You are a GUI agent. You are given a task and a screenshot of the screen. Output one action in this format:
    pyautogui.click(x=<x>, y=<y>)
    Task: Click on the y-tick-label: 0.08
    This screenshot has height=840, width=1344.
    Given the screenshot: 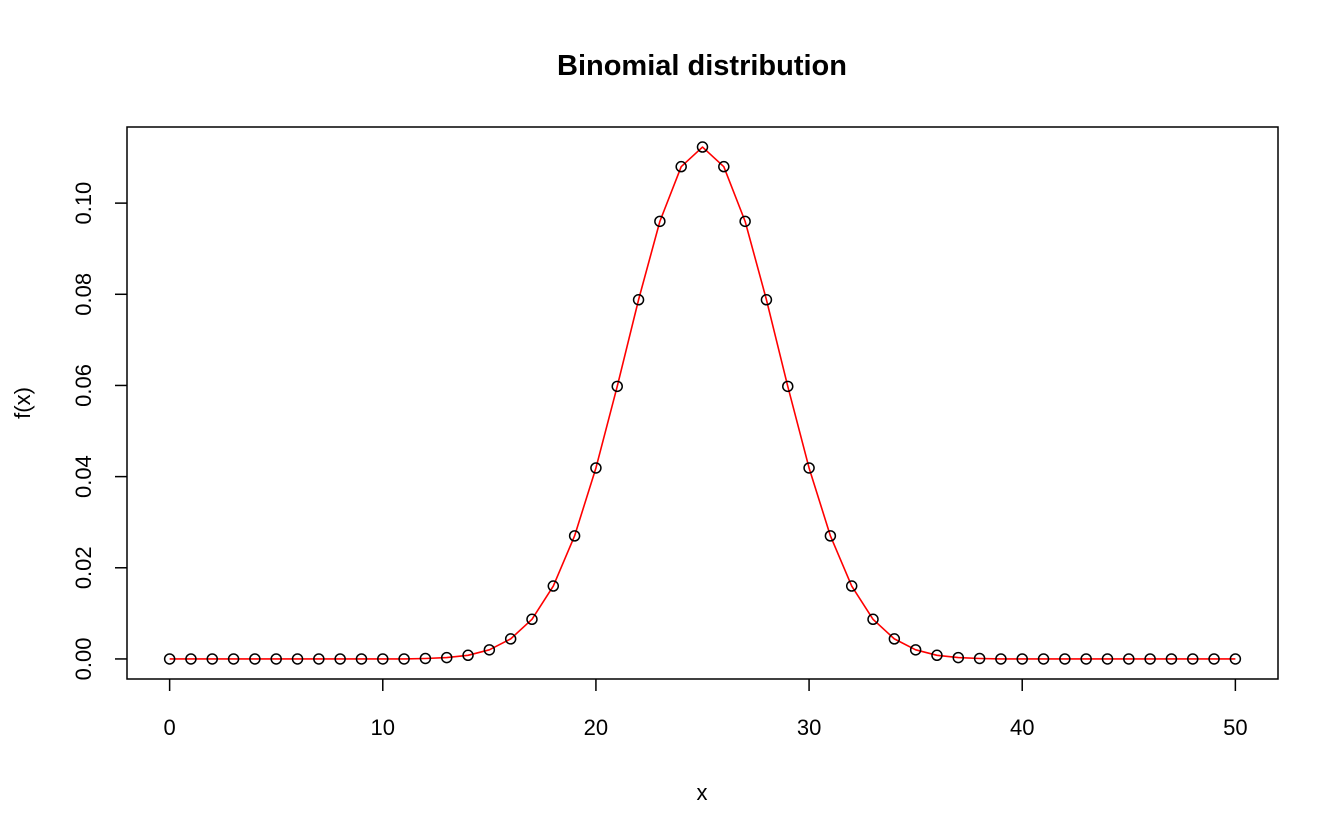 What is the action you would take?
    pyautogui.click(x=83, y=294)
    